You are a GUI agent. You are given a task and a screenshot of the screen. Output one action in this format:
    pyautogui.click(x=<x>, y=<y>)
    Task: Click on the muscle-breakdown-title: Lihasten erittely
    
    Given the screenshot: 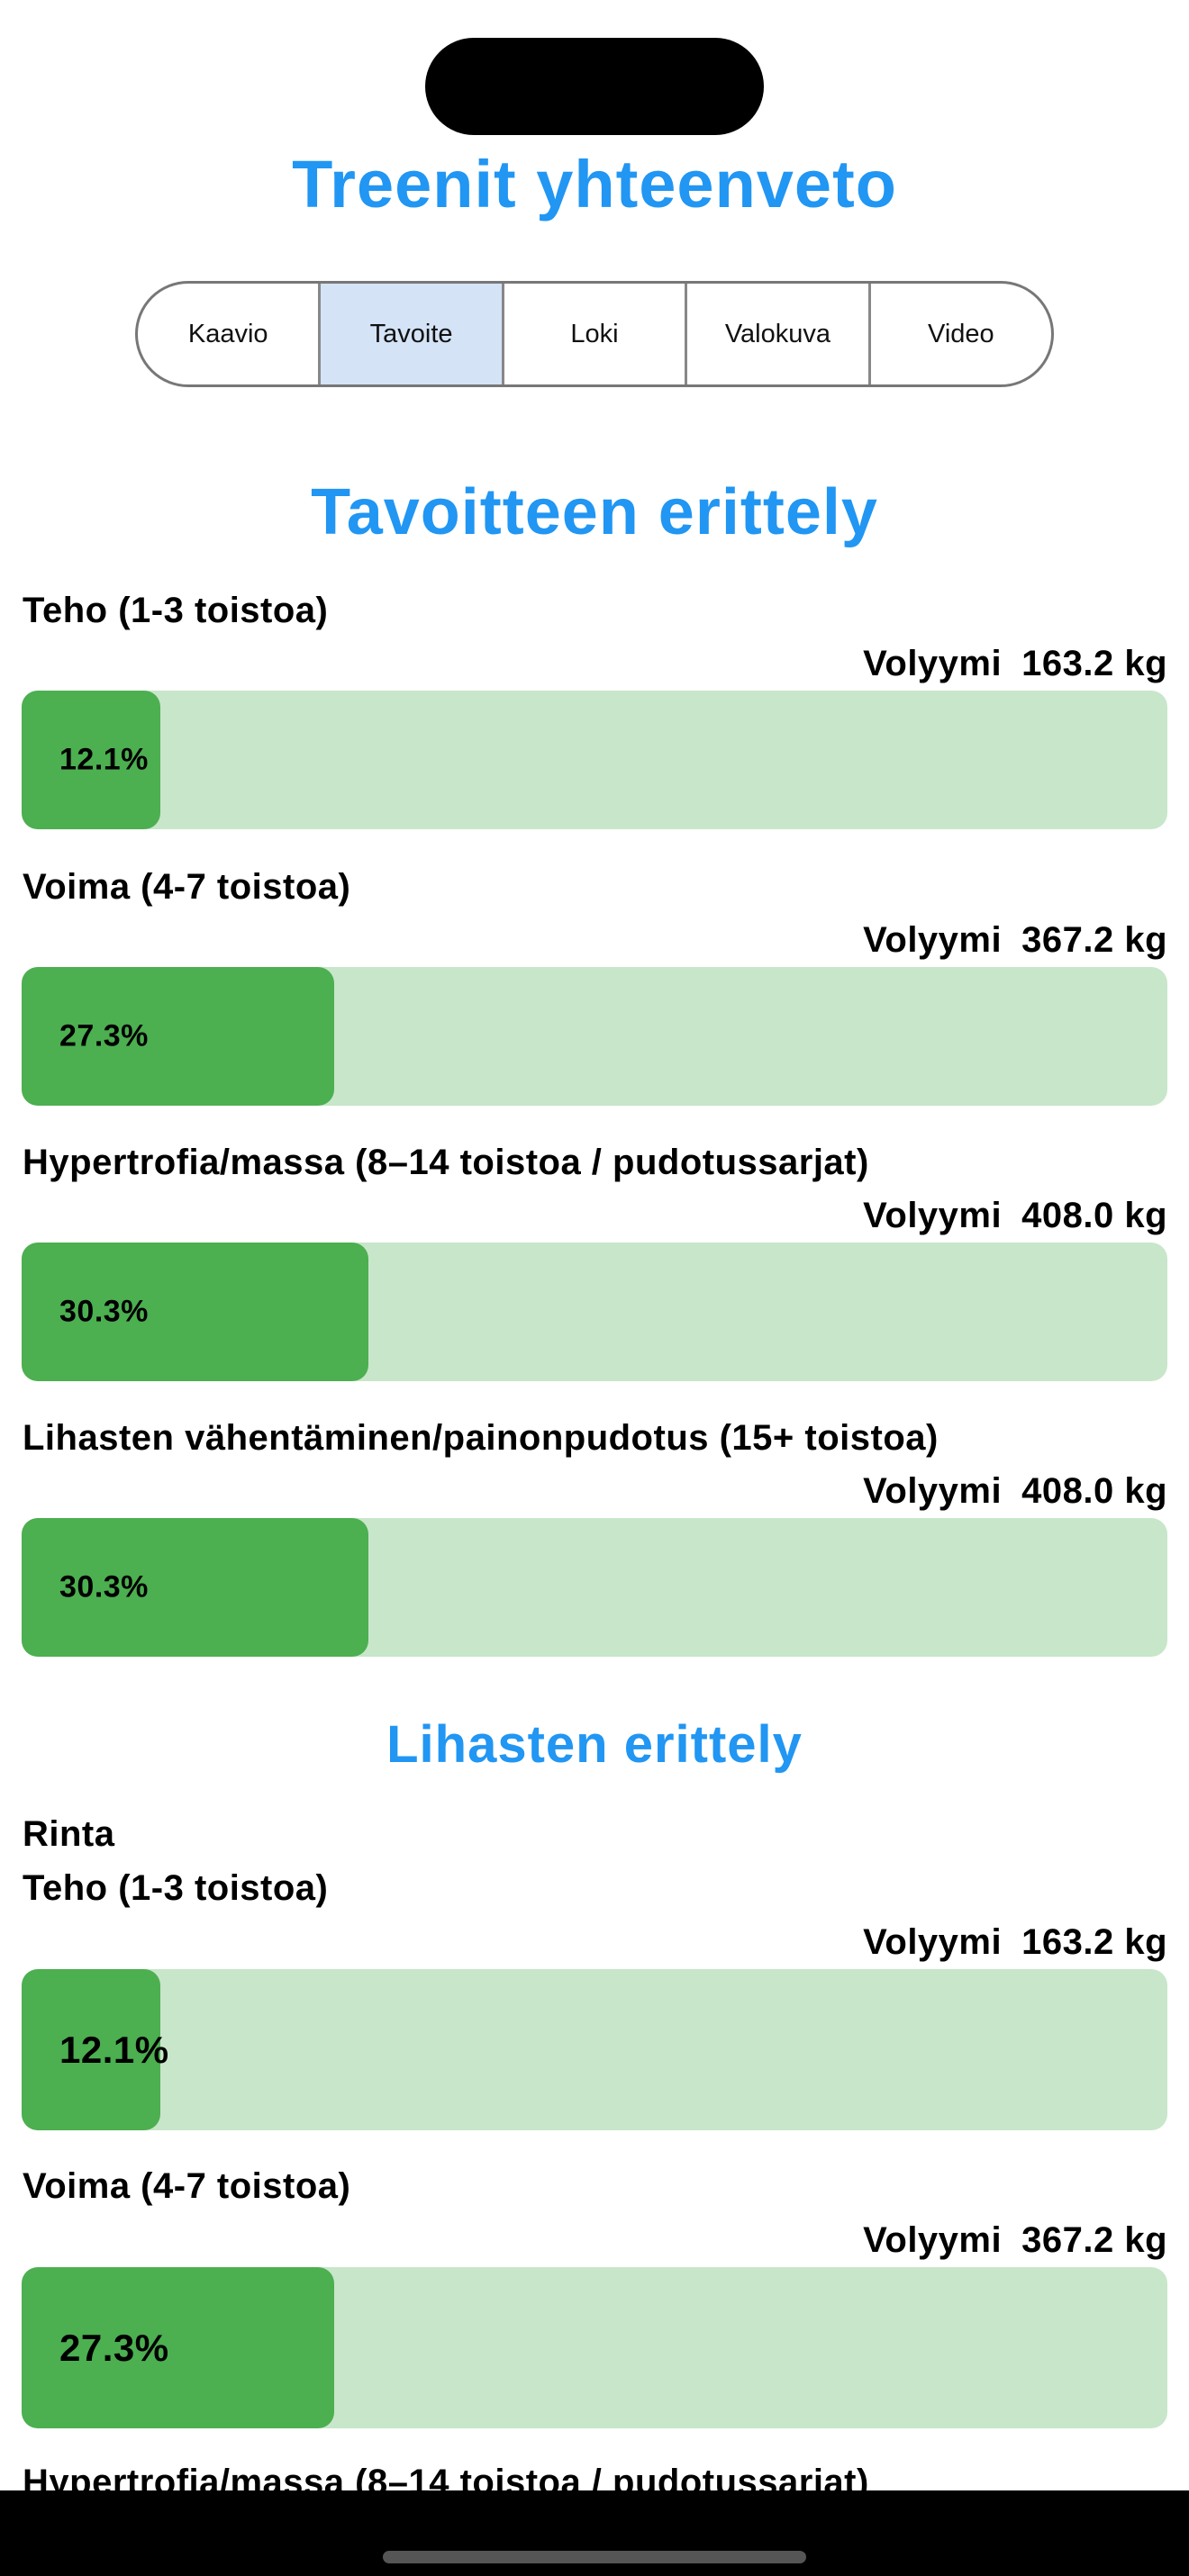 What is the action you would take?
    pyautogui.click(x=594, y=1744)
    